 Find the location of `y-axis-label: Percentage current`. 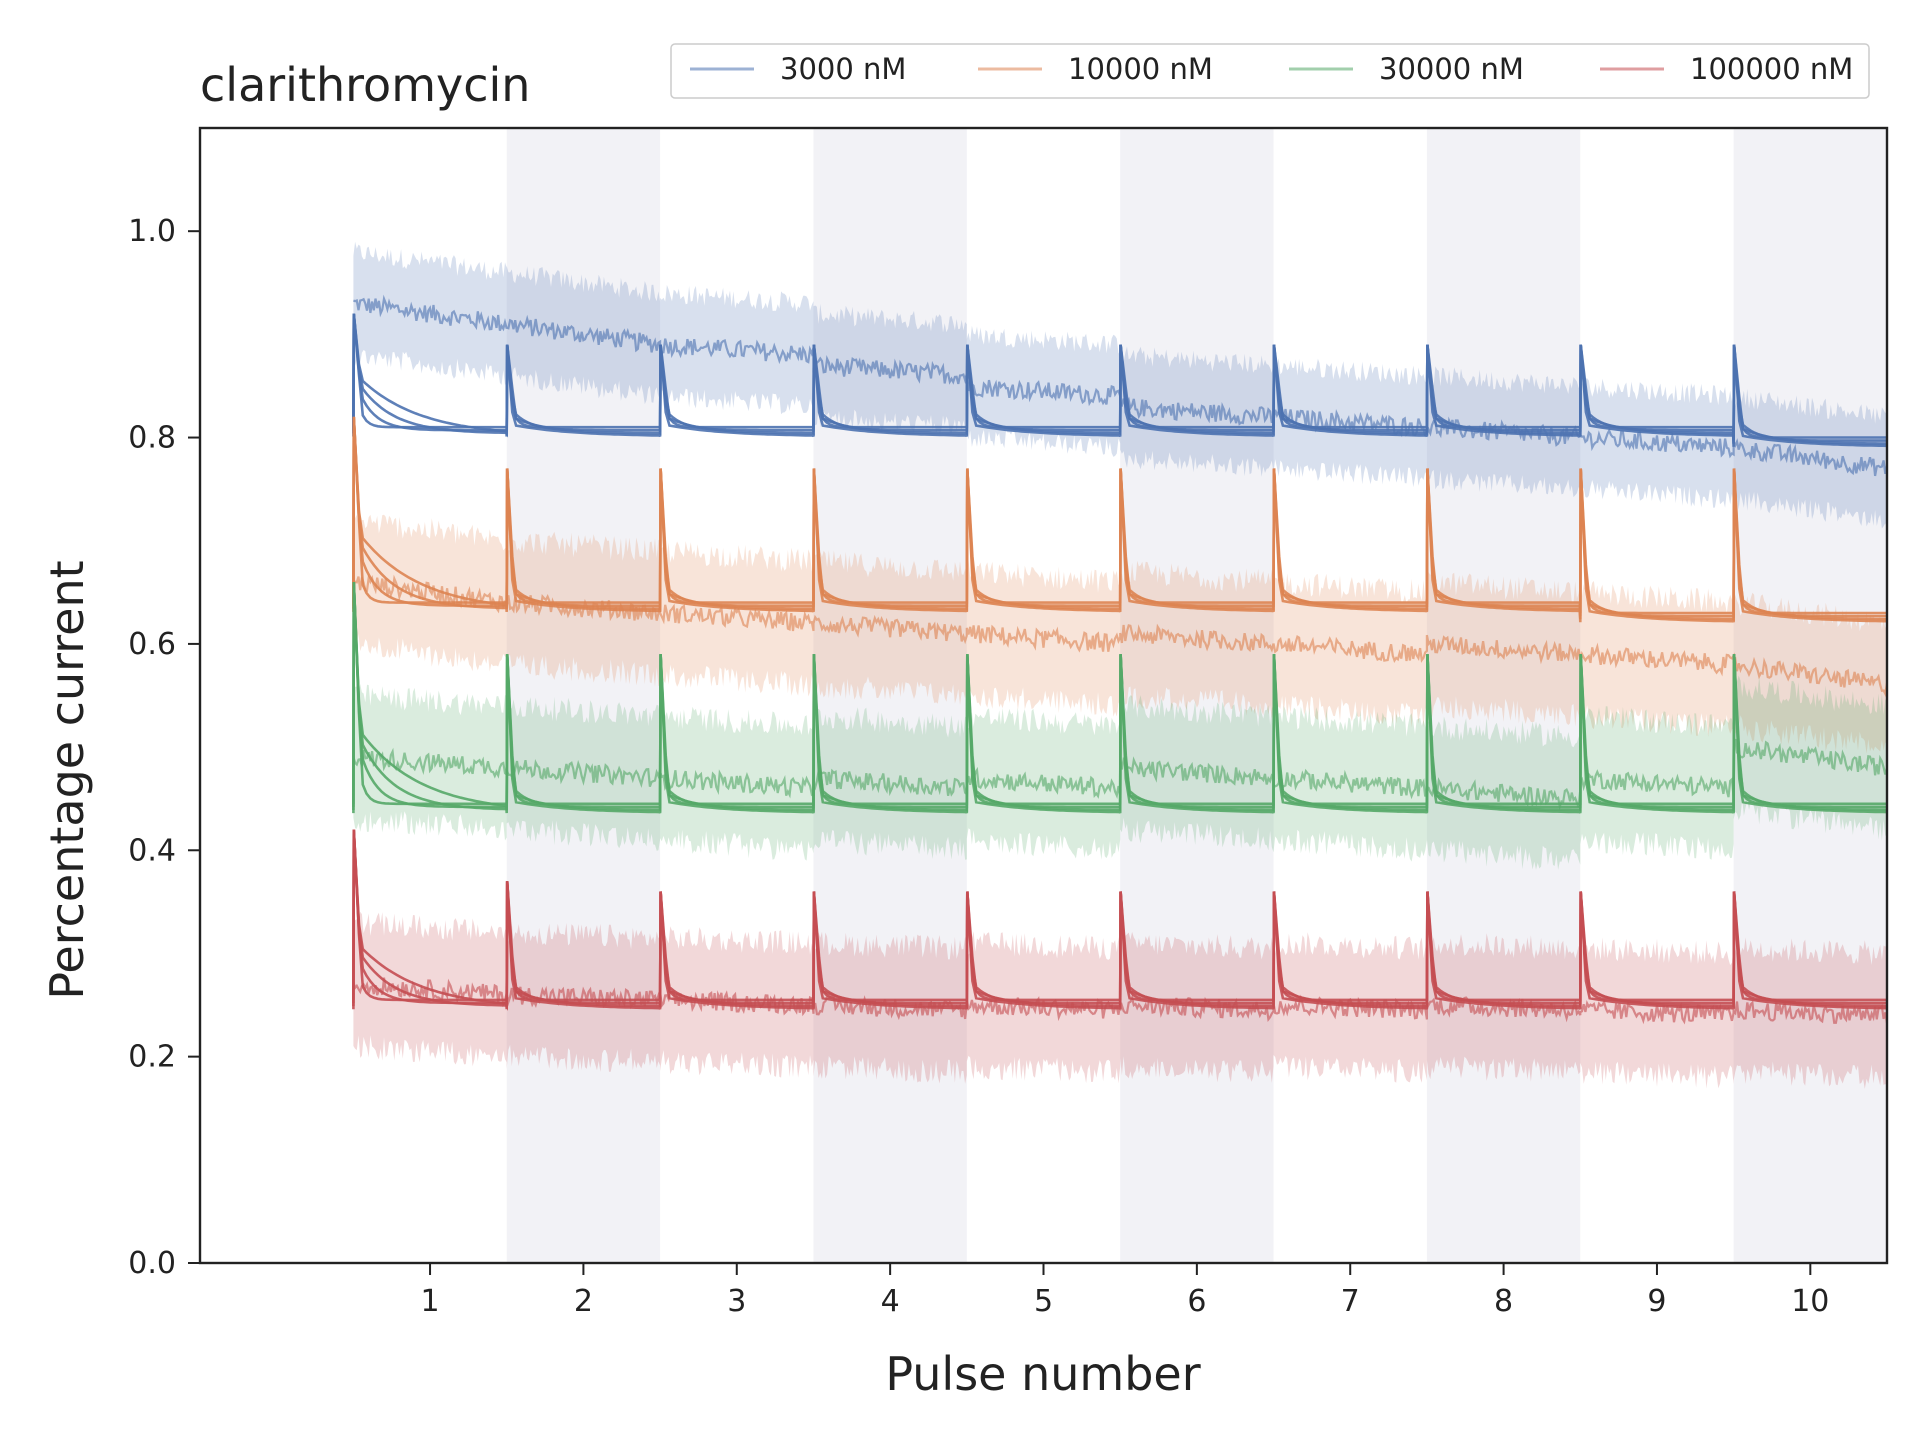

y-axis-label: Percentage current is located at coordinates (67, 779).